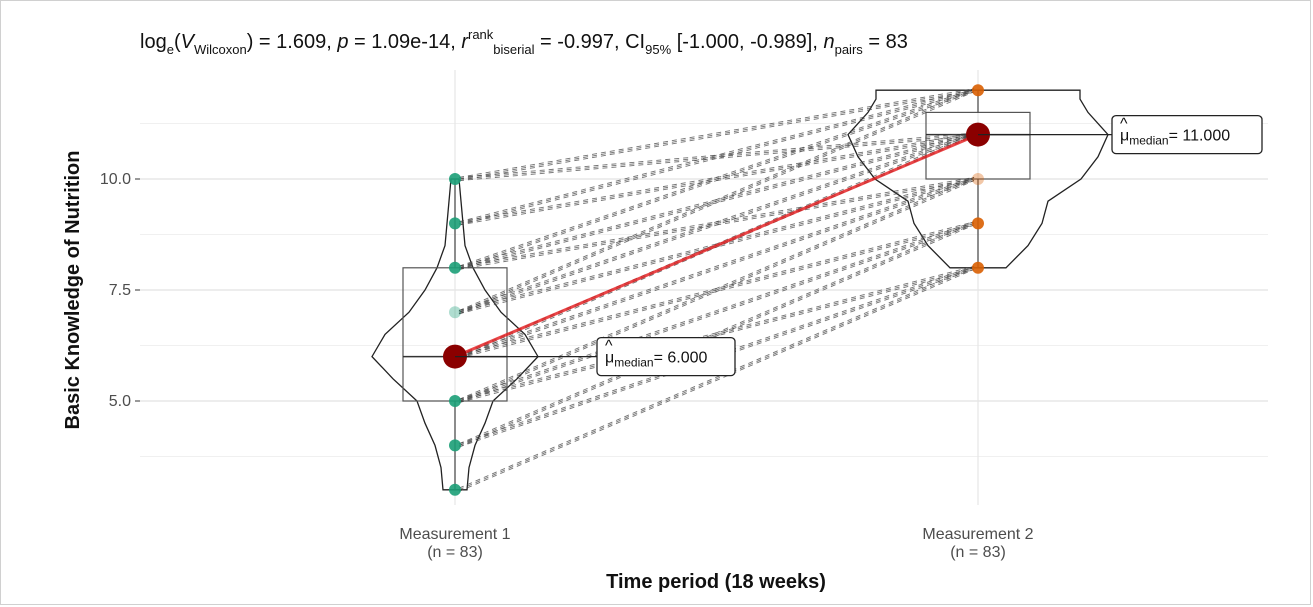 This screenshot has width=1313, height=607. Describe the element at coordinates (1175, 138) in the screenshot. I see `median-label-text: μmedian= 11.000` at that location.